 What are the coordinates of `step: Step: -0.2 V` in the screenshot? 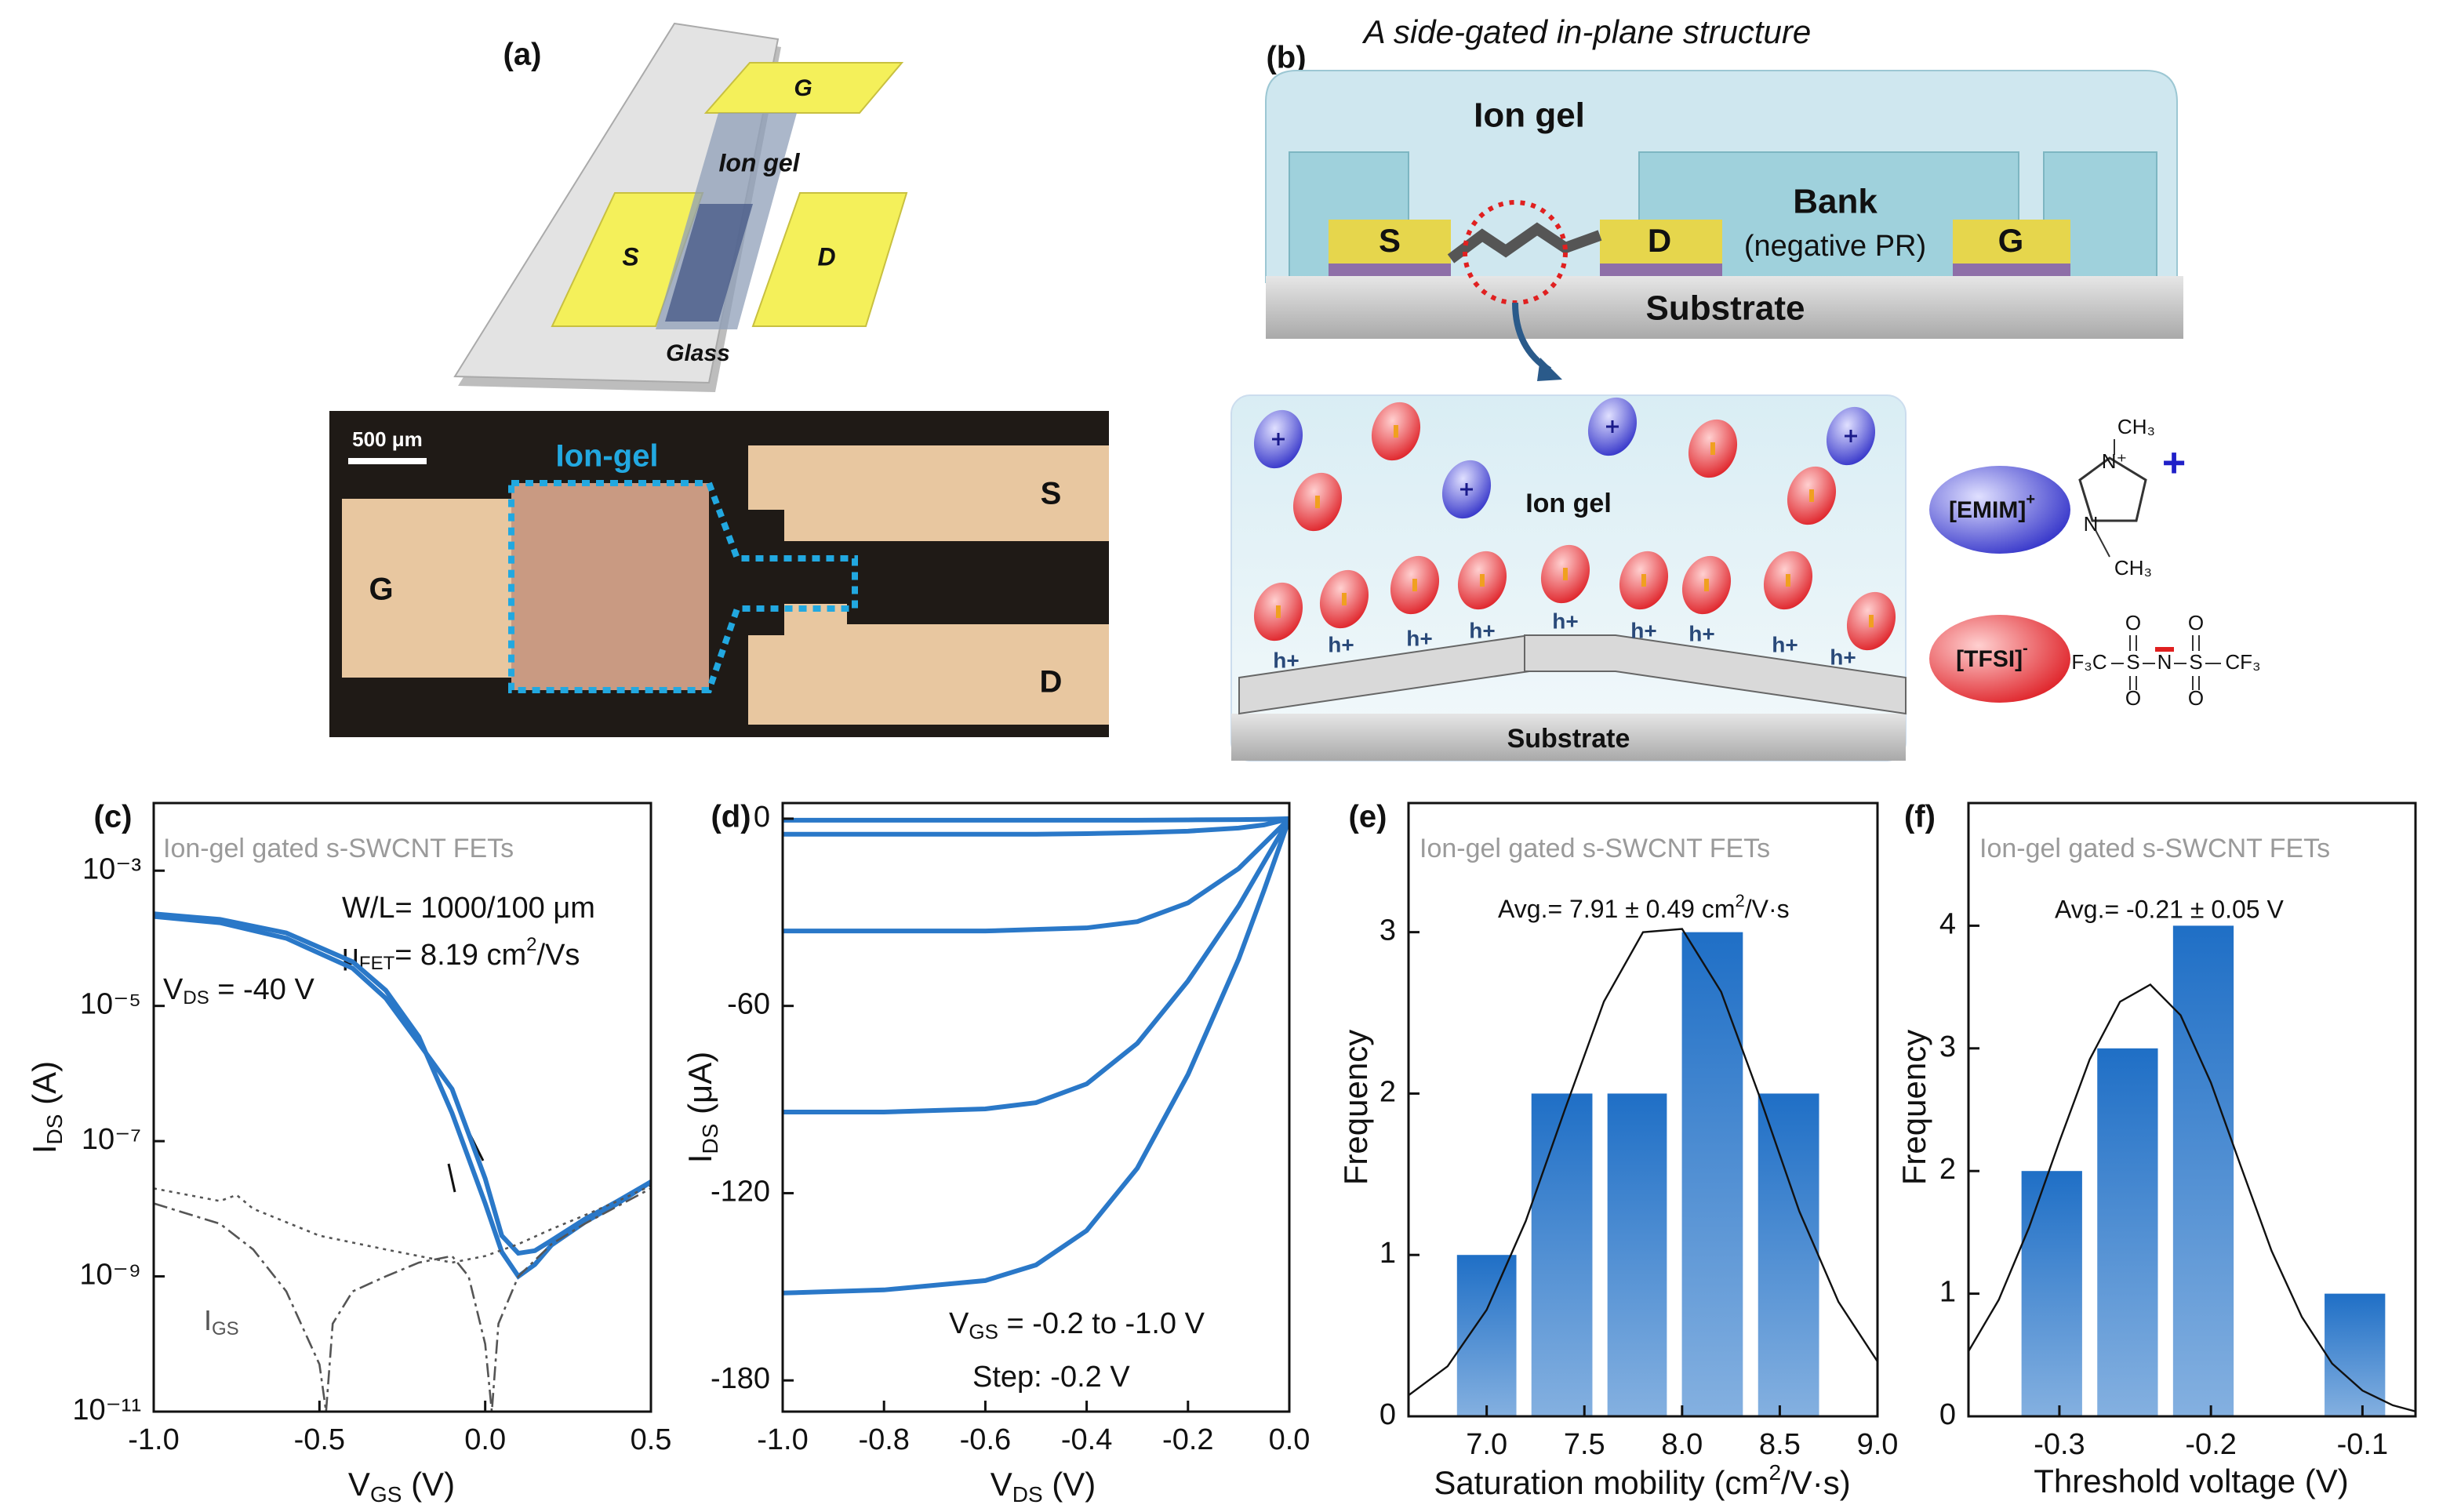 It's located at (1051, 1377).